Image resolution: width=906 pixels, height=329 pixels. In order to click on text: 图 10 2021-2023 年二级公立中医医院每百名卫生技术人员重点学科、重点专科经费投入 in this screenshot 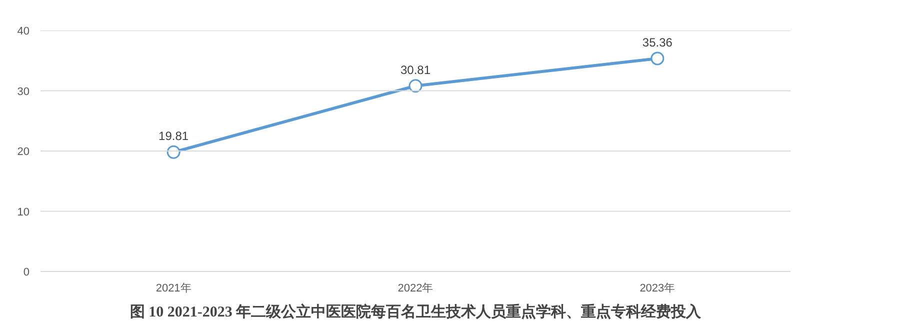, I will do `click(416, 311)`.